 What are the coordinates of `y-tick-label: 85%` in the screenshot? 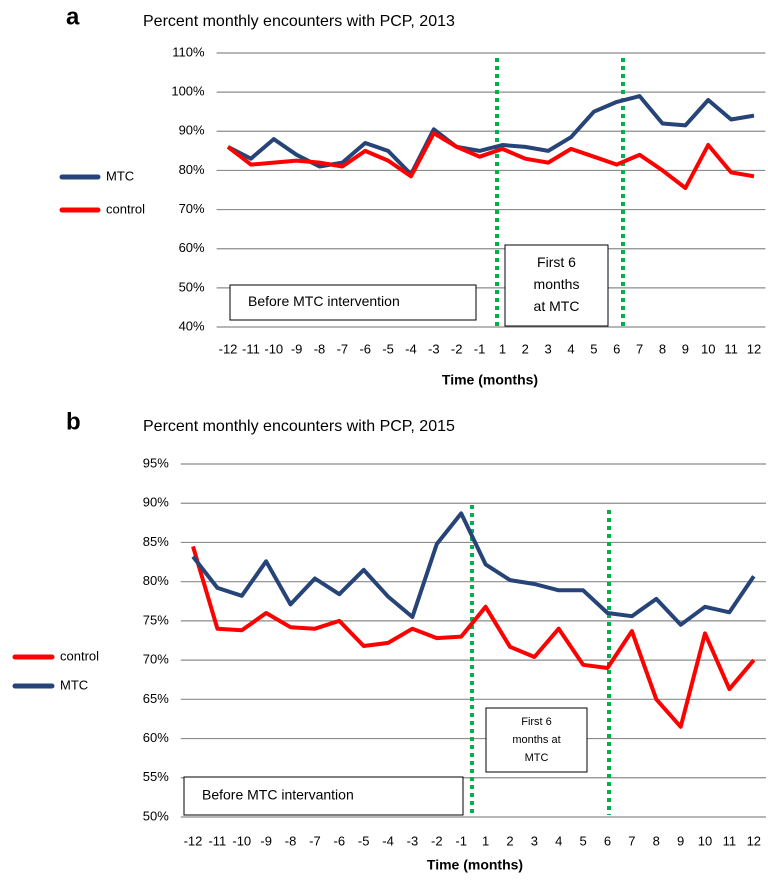 It's located at (156, 541).